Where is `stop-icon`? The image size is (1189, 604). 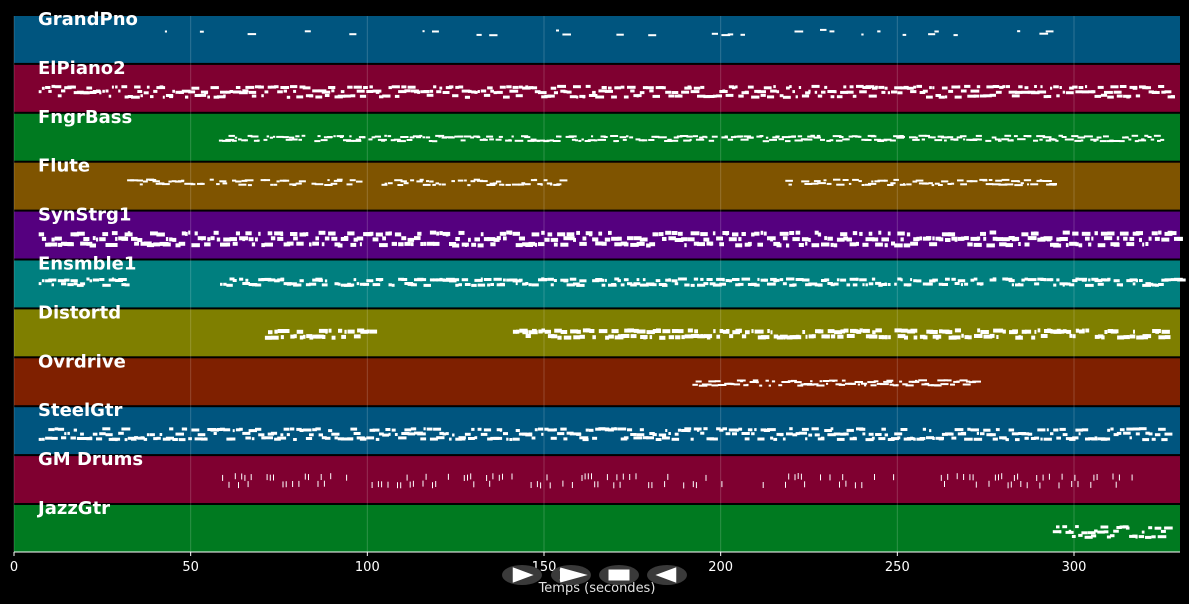
stop-icon is located at coordinates (619, 575).